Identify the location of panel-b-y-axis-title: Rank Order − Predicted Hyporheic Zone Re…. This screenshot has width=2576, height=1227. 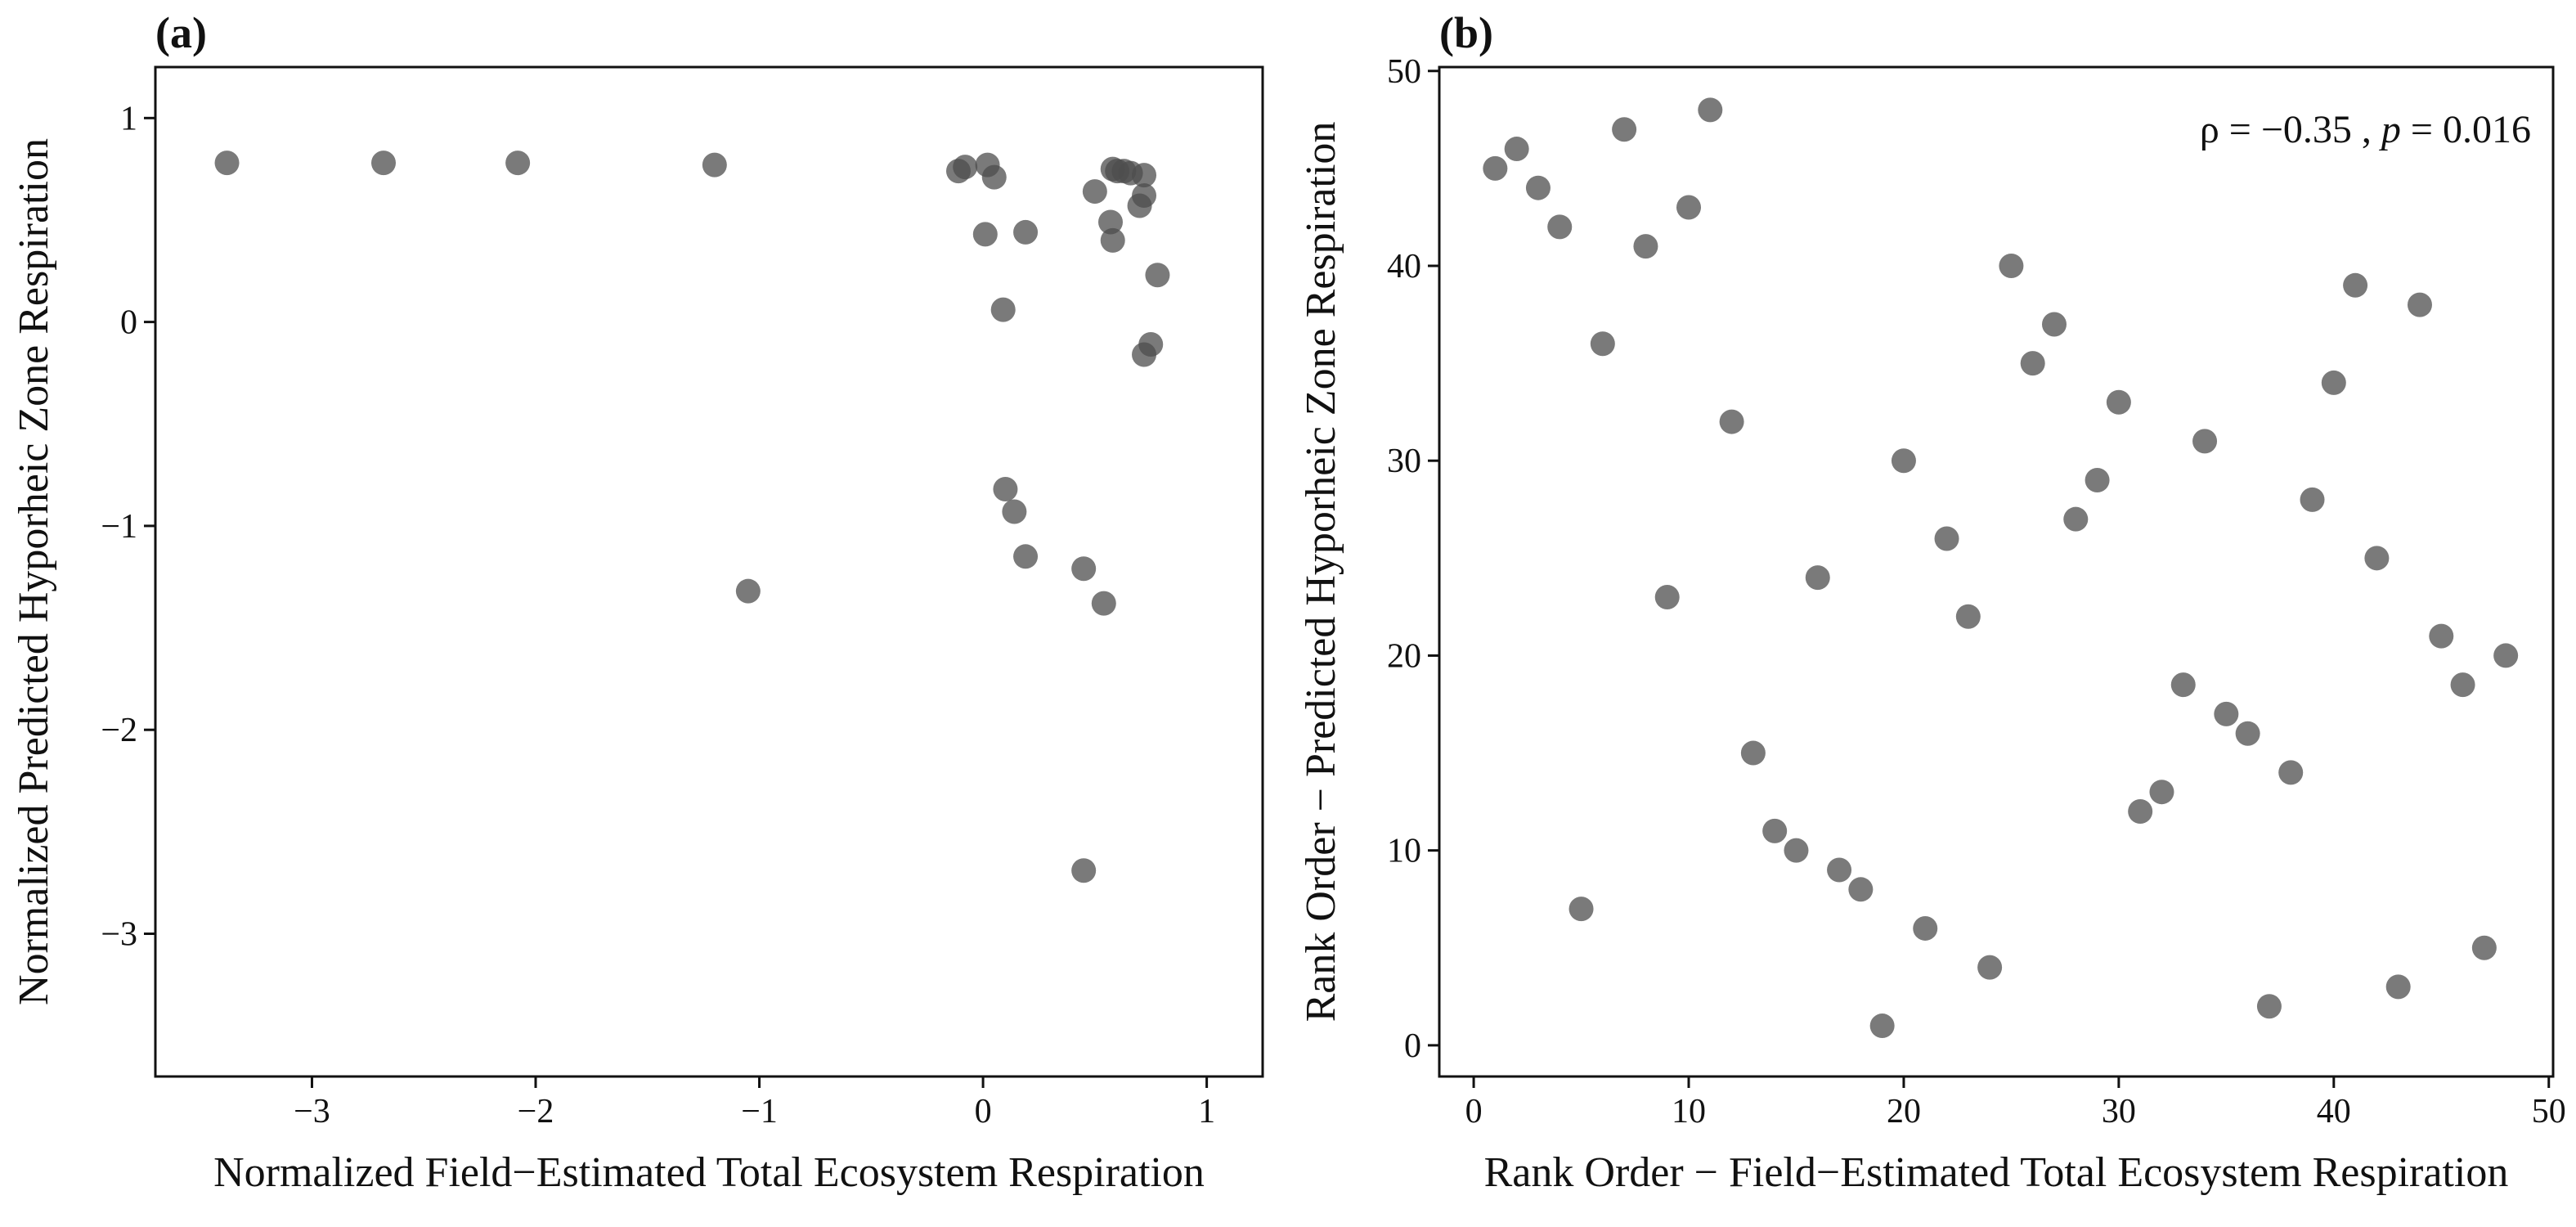
(1321, 572).